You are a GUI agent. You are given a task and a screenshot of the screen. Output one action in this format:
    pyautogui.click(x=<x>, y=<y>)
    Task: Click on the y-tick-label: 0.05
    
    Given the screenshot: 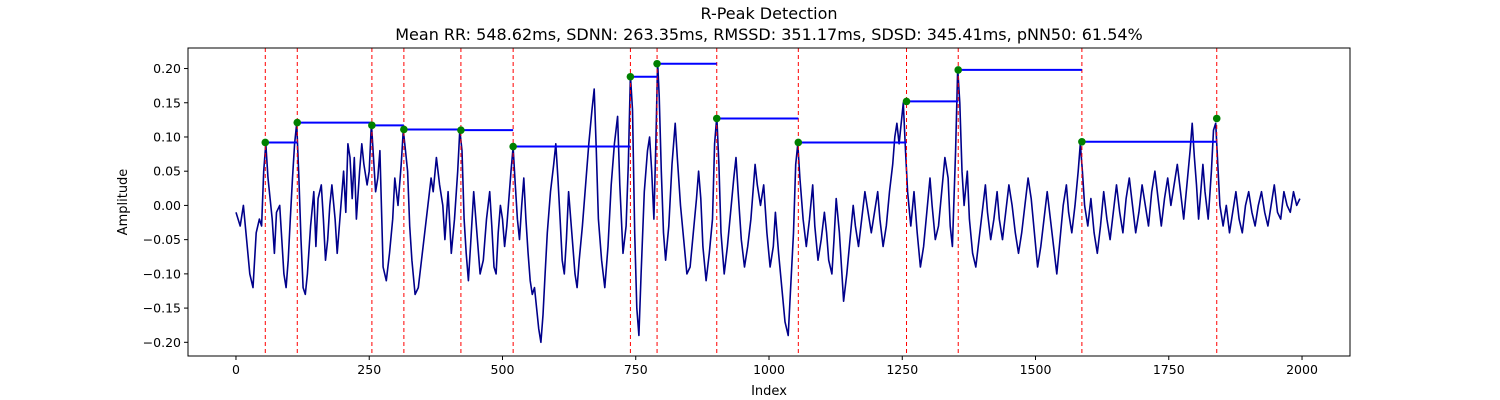 What is the action you would take?
    pyautogui.click(x=167, y=171)
    